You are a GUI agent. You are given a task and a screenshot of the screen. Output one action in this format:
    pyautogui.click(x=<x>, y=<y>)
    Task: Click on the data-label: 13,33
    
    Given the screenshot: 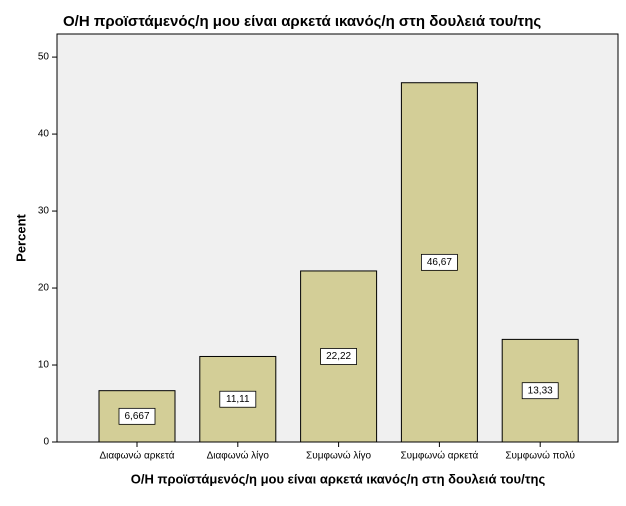 What is the action you would take?
    pyautogui.click(x=540, y=390)
    